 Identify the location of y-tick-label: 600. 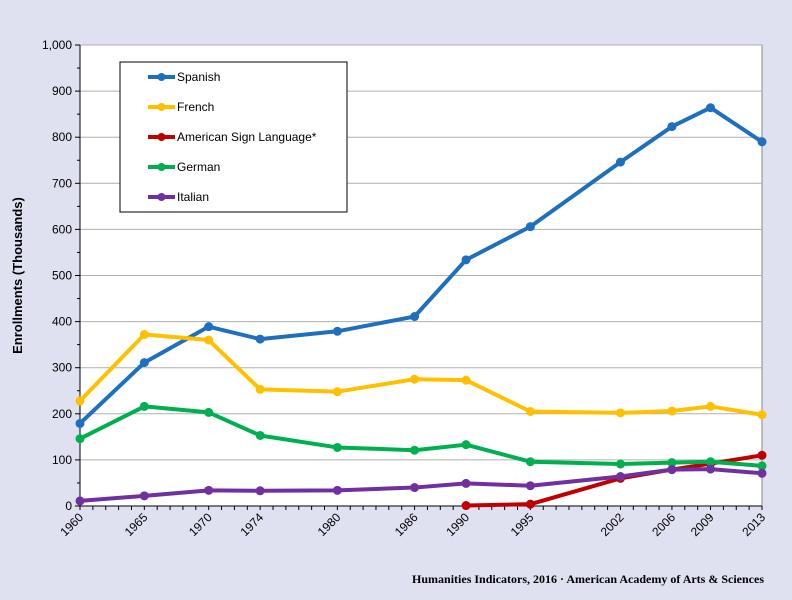
(62, 229).